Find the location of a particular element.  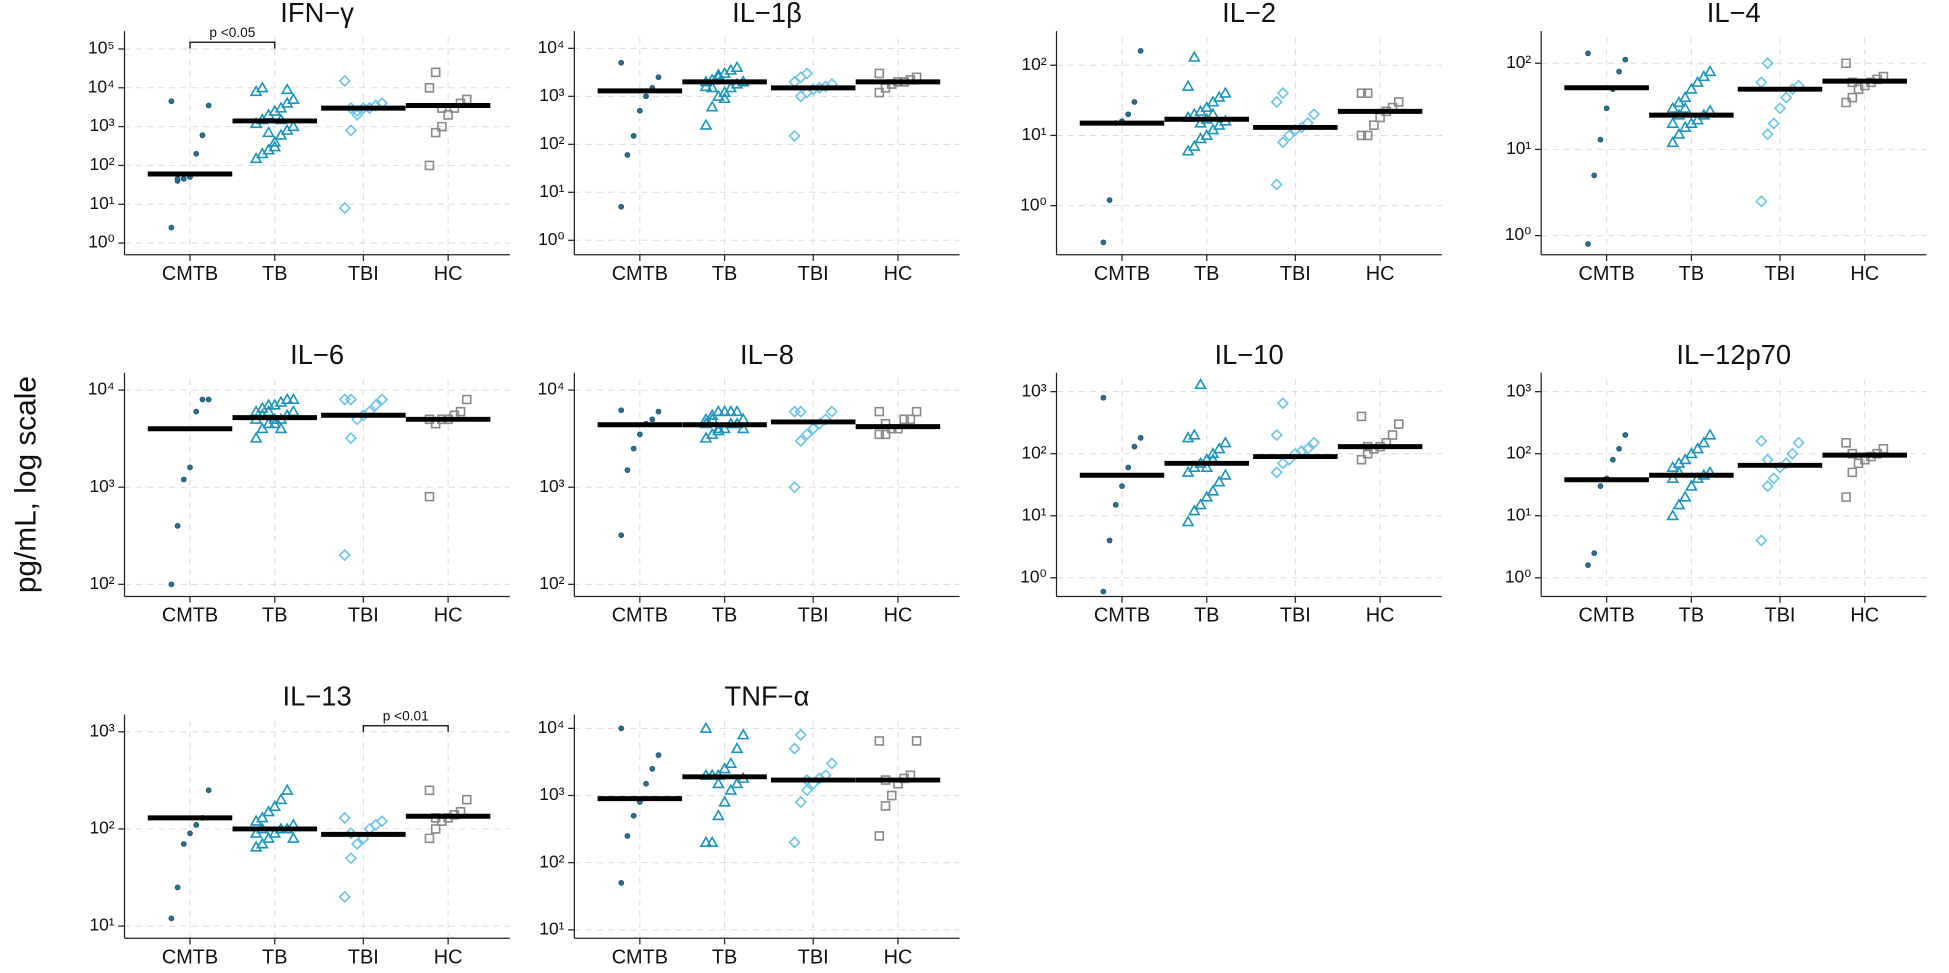

panel-title: IFN−γ is located at coordinates (317, 14).